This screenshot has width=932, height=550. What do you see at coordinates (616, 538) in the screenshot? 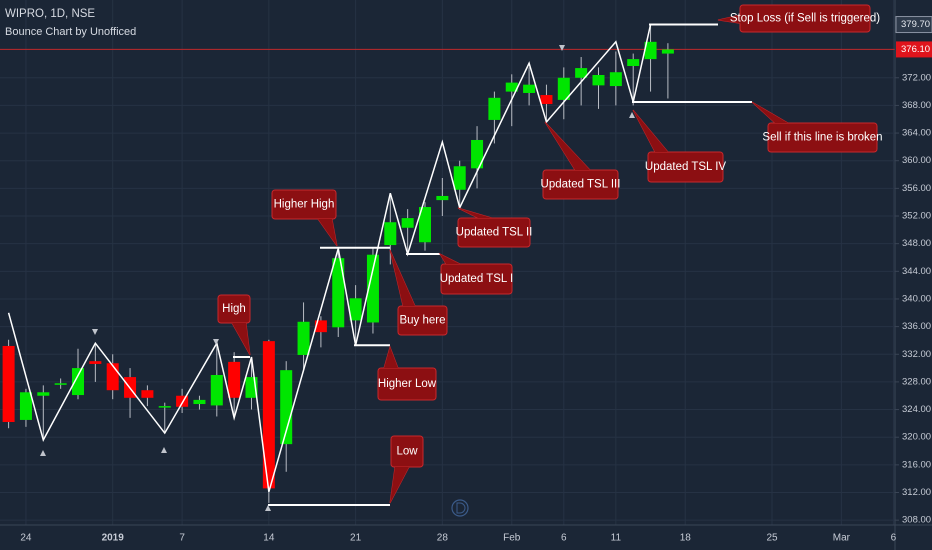
I see `x-tick-label: 11` at bounding box center [616, 538].